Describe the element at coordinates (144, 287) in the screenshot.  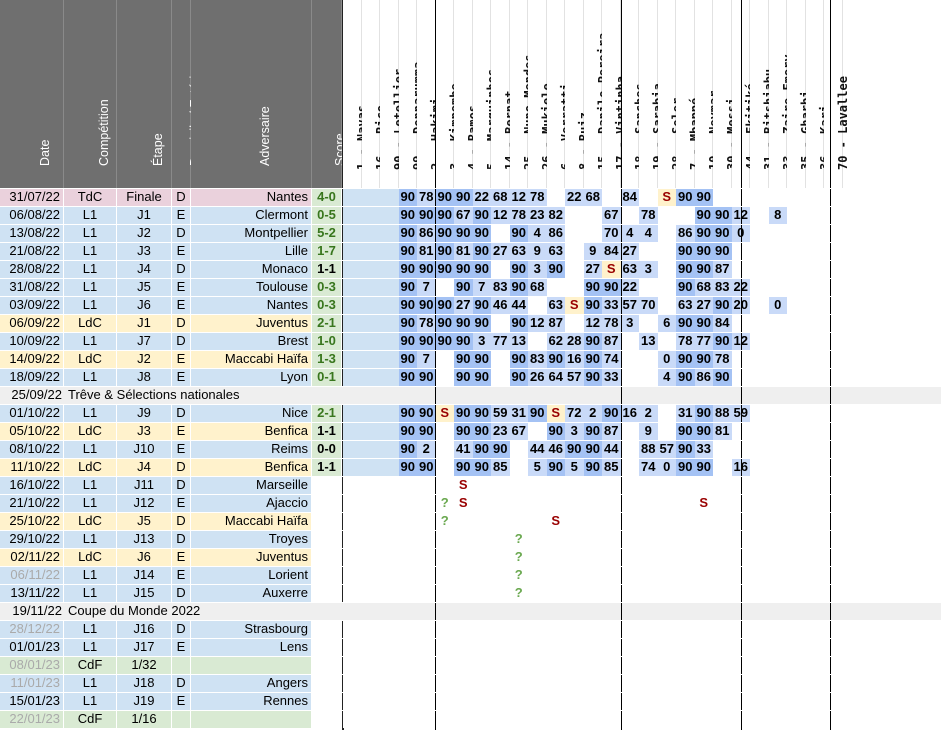
I see `match-stage: J5` at that location.